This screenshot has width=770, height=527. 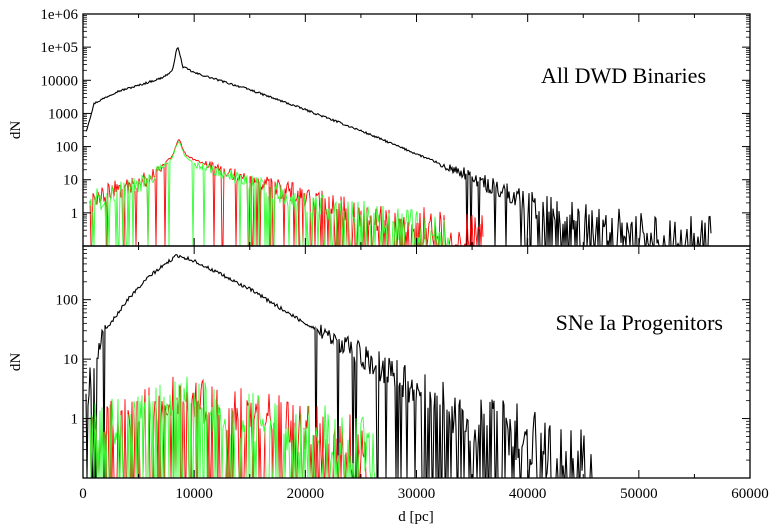 What do you see at coordinates (83, 494) in the screenshot?
I see `bottom-xtick-label: 0` at bounding box center [83, 494].